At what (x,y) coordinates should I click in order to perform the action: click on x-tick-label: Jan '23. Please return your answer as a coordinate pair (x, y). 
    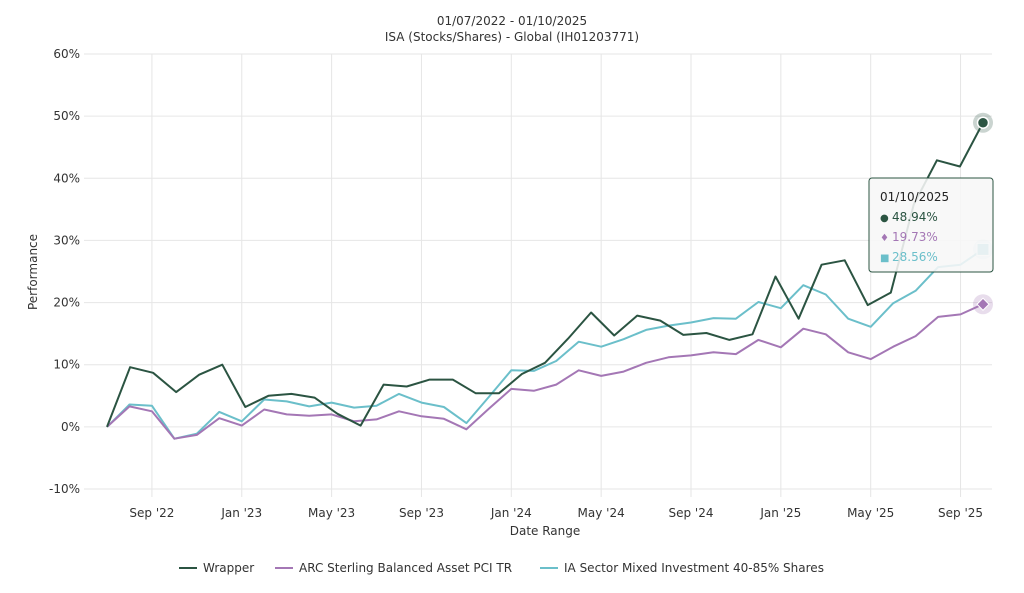
    Looking at the image, I should click on (241, 513).